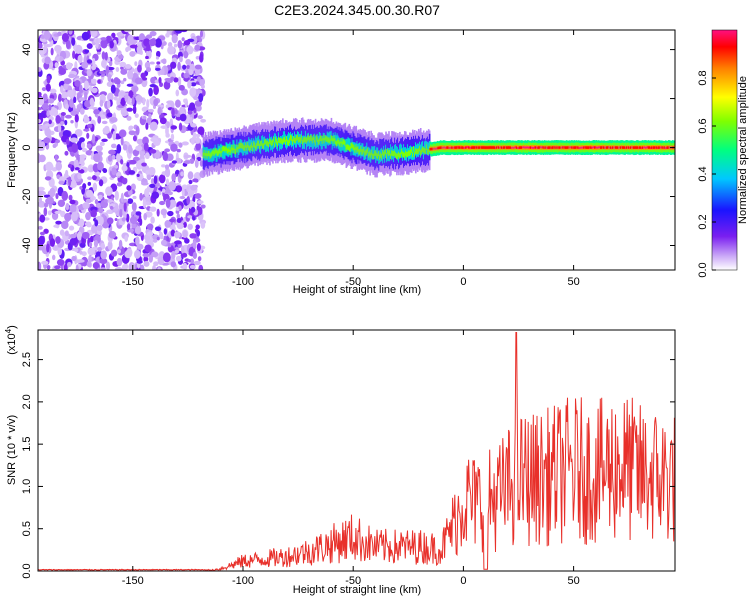 This screenshot has height=605, width=750. What do you see at coordinates (357, 290) in the screenshot?
I see `spectrogram-x-label: Height of straight line (km)` at bounding box center [357, 290].